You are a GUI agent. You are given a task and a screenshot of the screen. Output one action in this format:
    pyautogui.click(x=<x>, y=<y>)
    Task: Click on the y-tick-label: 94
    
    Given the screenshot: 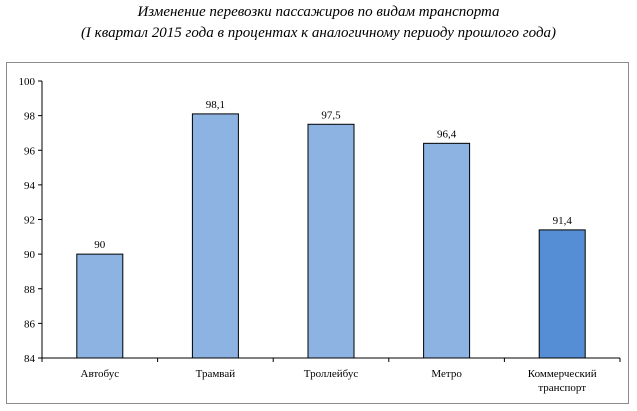 What is the action you would take?
    pyautogui.click(x=30, y=186)
    